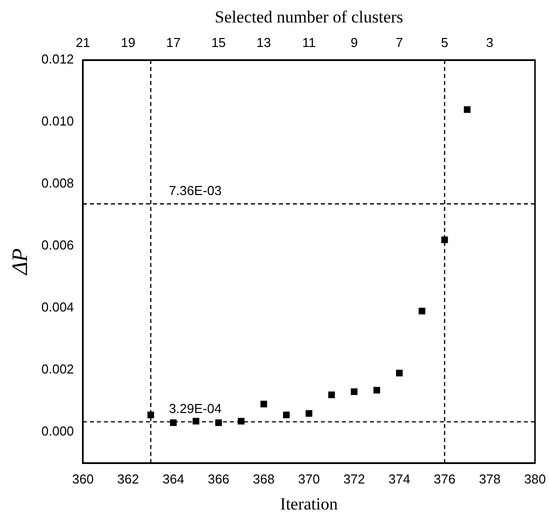 The height and width of the screenshot is (523, 549). Describe the element at coordinates (445, 478) in the screenshot. I see `x-tick-label: 376` at that location.